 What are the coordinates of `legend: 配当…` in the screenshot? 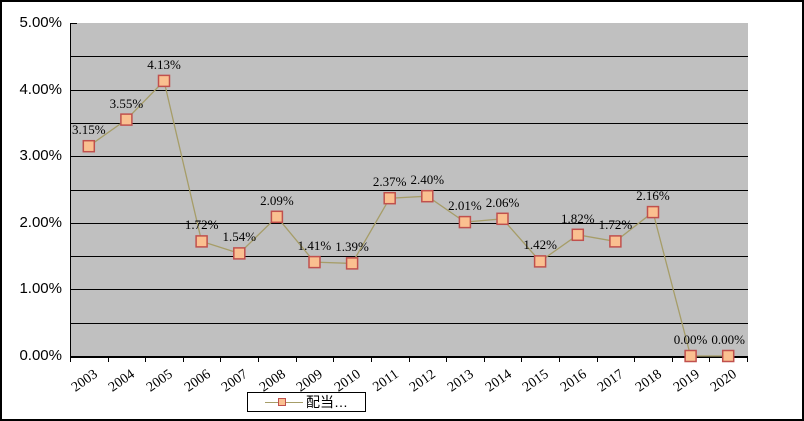 It's located at (306, 402).